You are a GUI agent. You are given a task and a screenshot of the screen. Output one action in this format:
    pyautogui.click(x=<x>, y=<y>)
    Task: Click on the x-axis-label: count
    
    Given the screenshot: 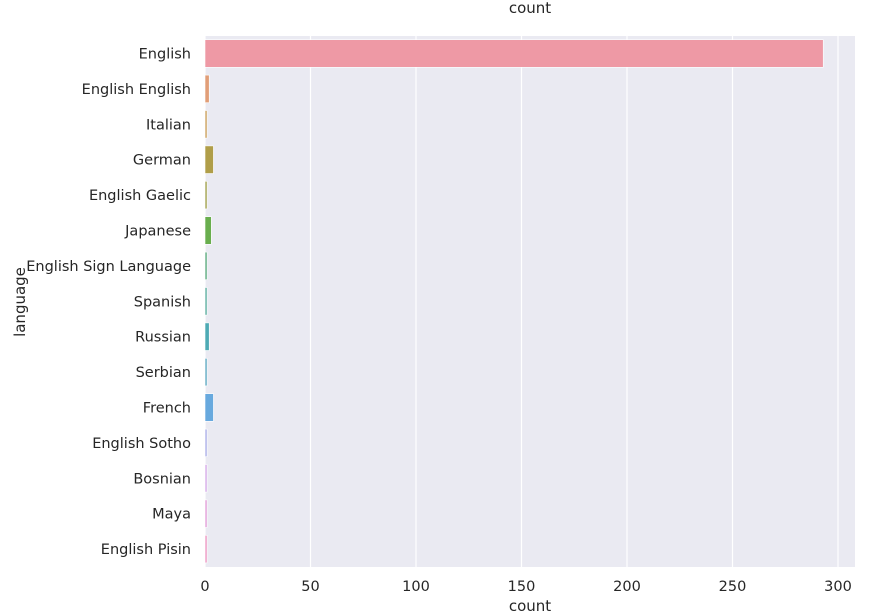 What is the action you would take?
    pyautogui.click(x=530, y=606)
    